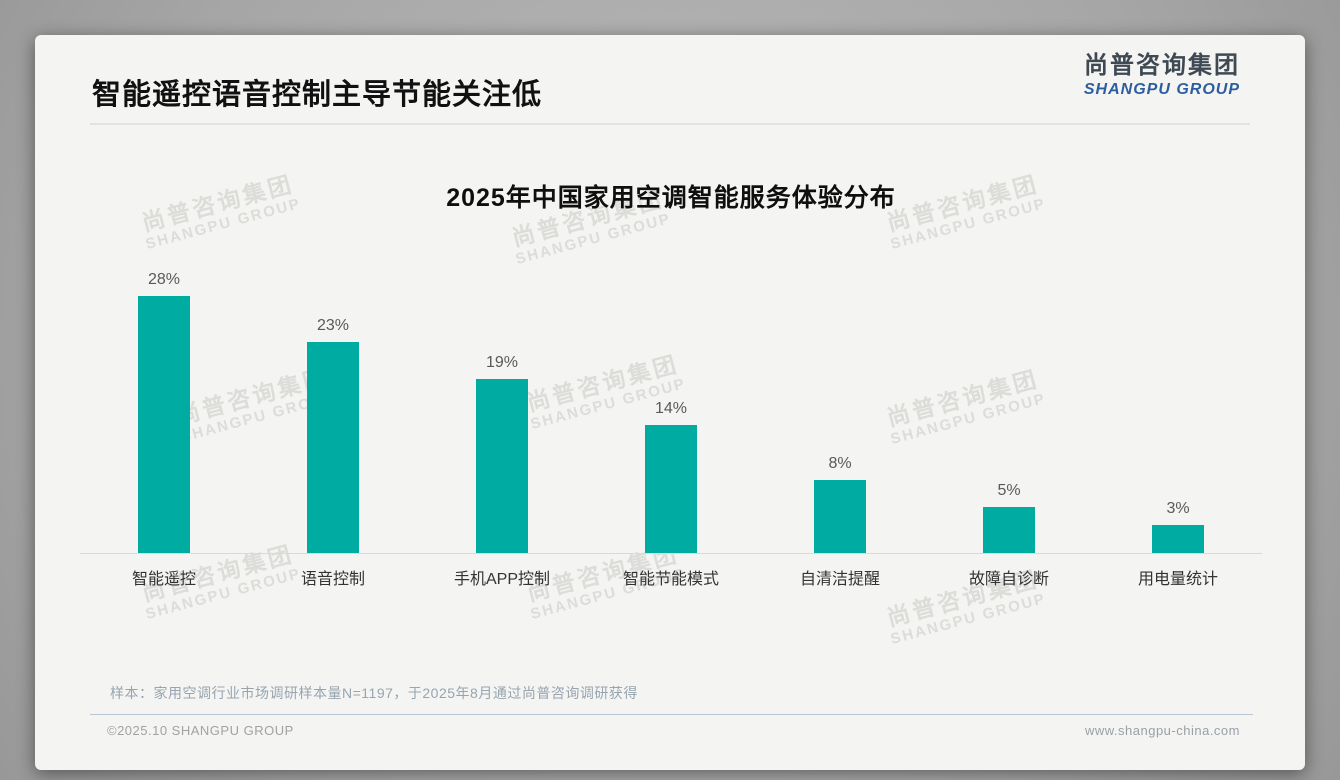 The image size is (1340, 780). What do you see at coordinates (502, 579) in the screenshot?
I see `category-label: 手机APP控制` at bounding box center [502, 579].